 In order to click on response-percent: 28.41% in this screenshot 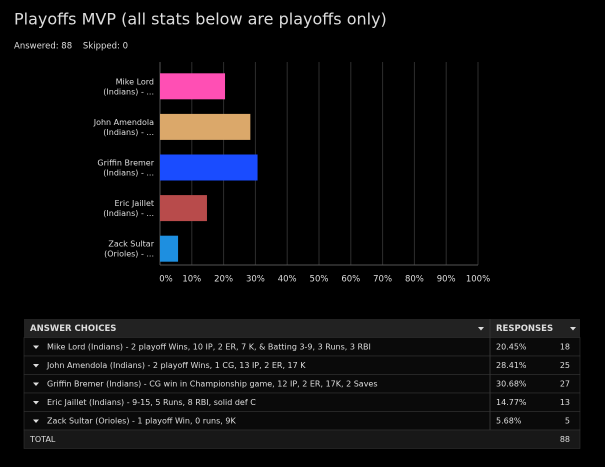, I will do `click(511, 365)`.